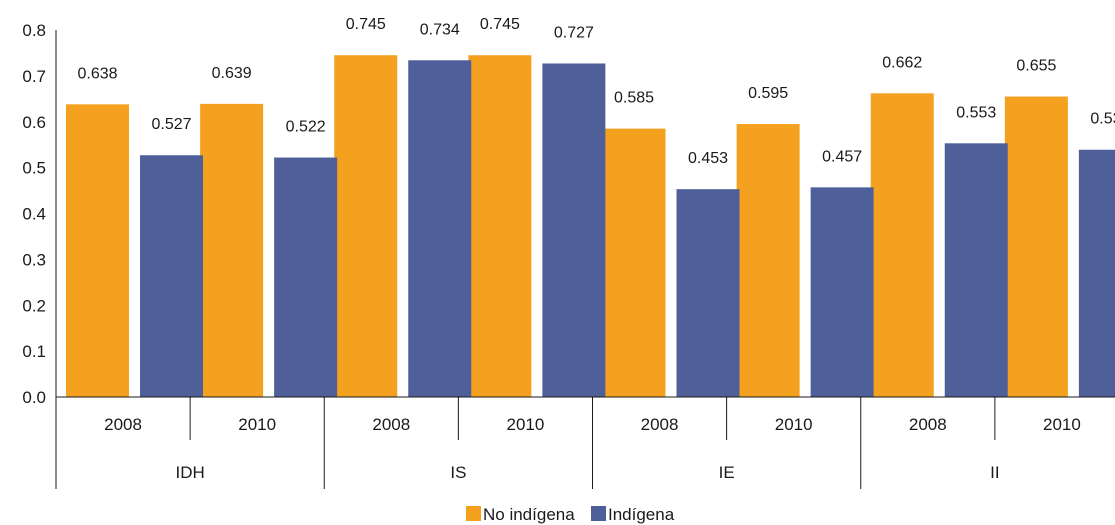 This screenshot has height=525, width=1115. I want to click on legend-item: No indígena, so click(520, 514).